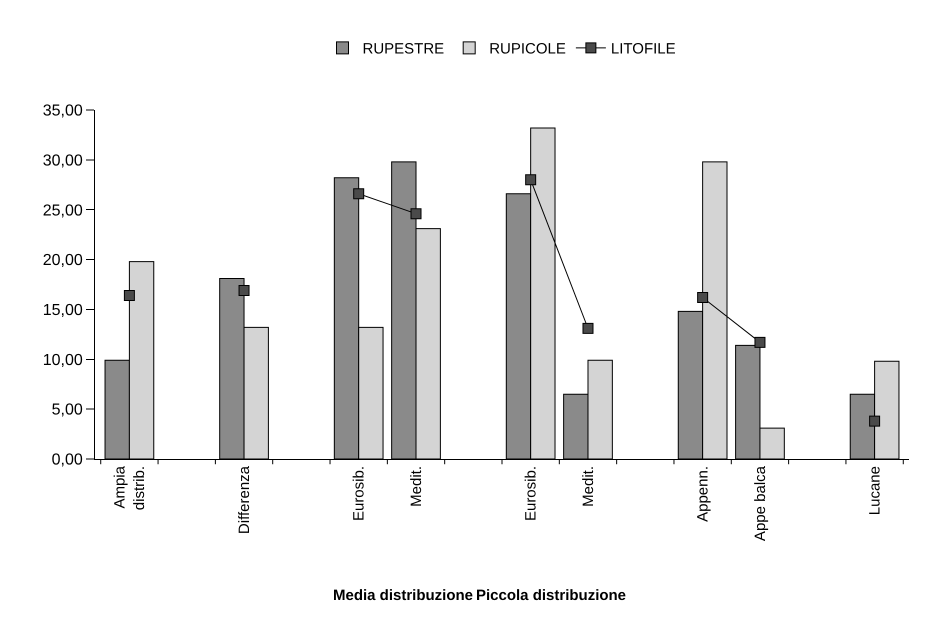 This screenshot has height=629, width=939. I want to click on y-tick-label: 15,00, so click(62, 311).